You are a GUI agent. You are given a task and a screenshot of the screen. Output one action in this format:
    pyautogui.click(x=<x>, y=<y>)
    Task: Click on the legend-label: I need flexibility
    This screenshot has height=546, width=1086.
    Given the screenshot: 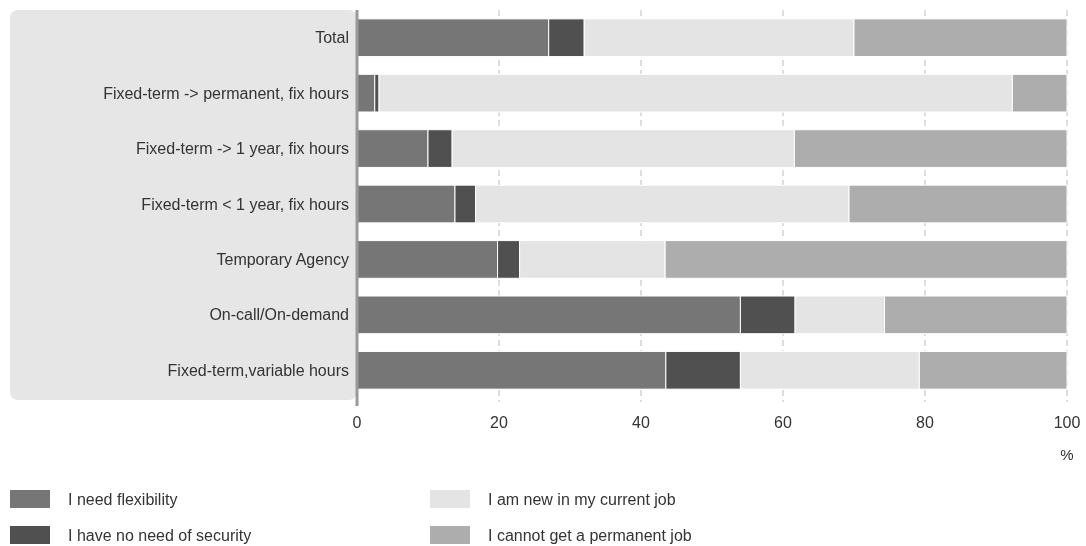 What is the action you would take?
    pyautogui.click(x=123, y=499)
    